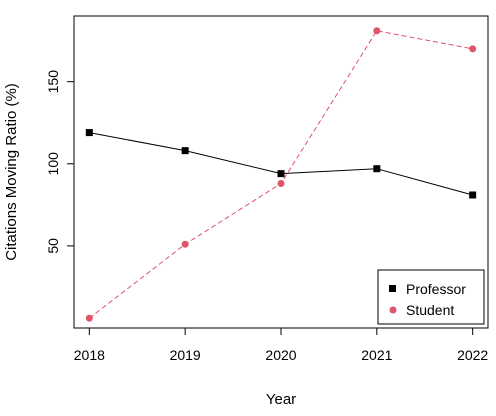 This screenshot has width=496, height=416. I want to click on legend-box, so click(431, 297).